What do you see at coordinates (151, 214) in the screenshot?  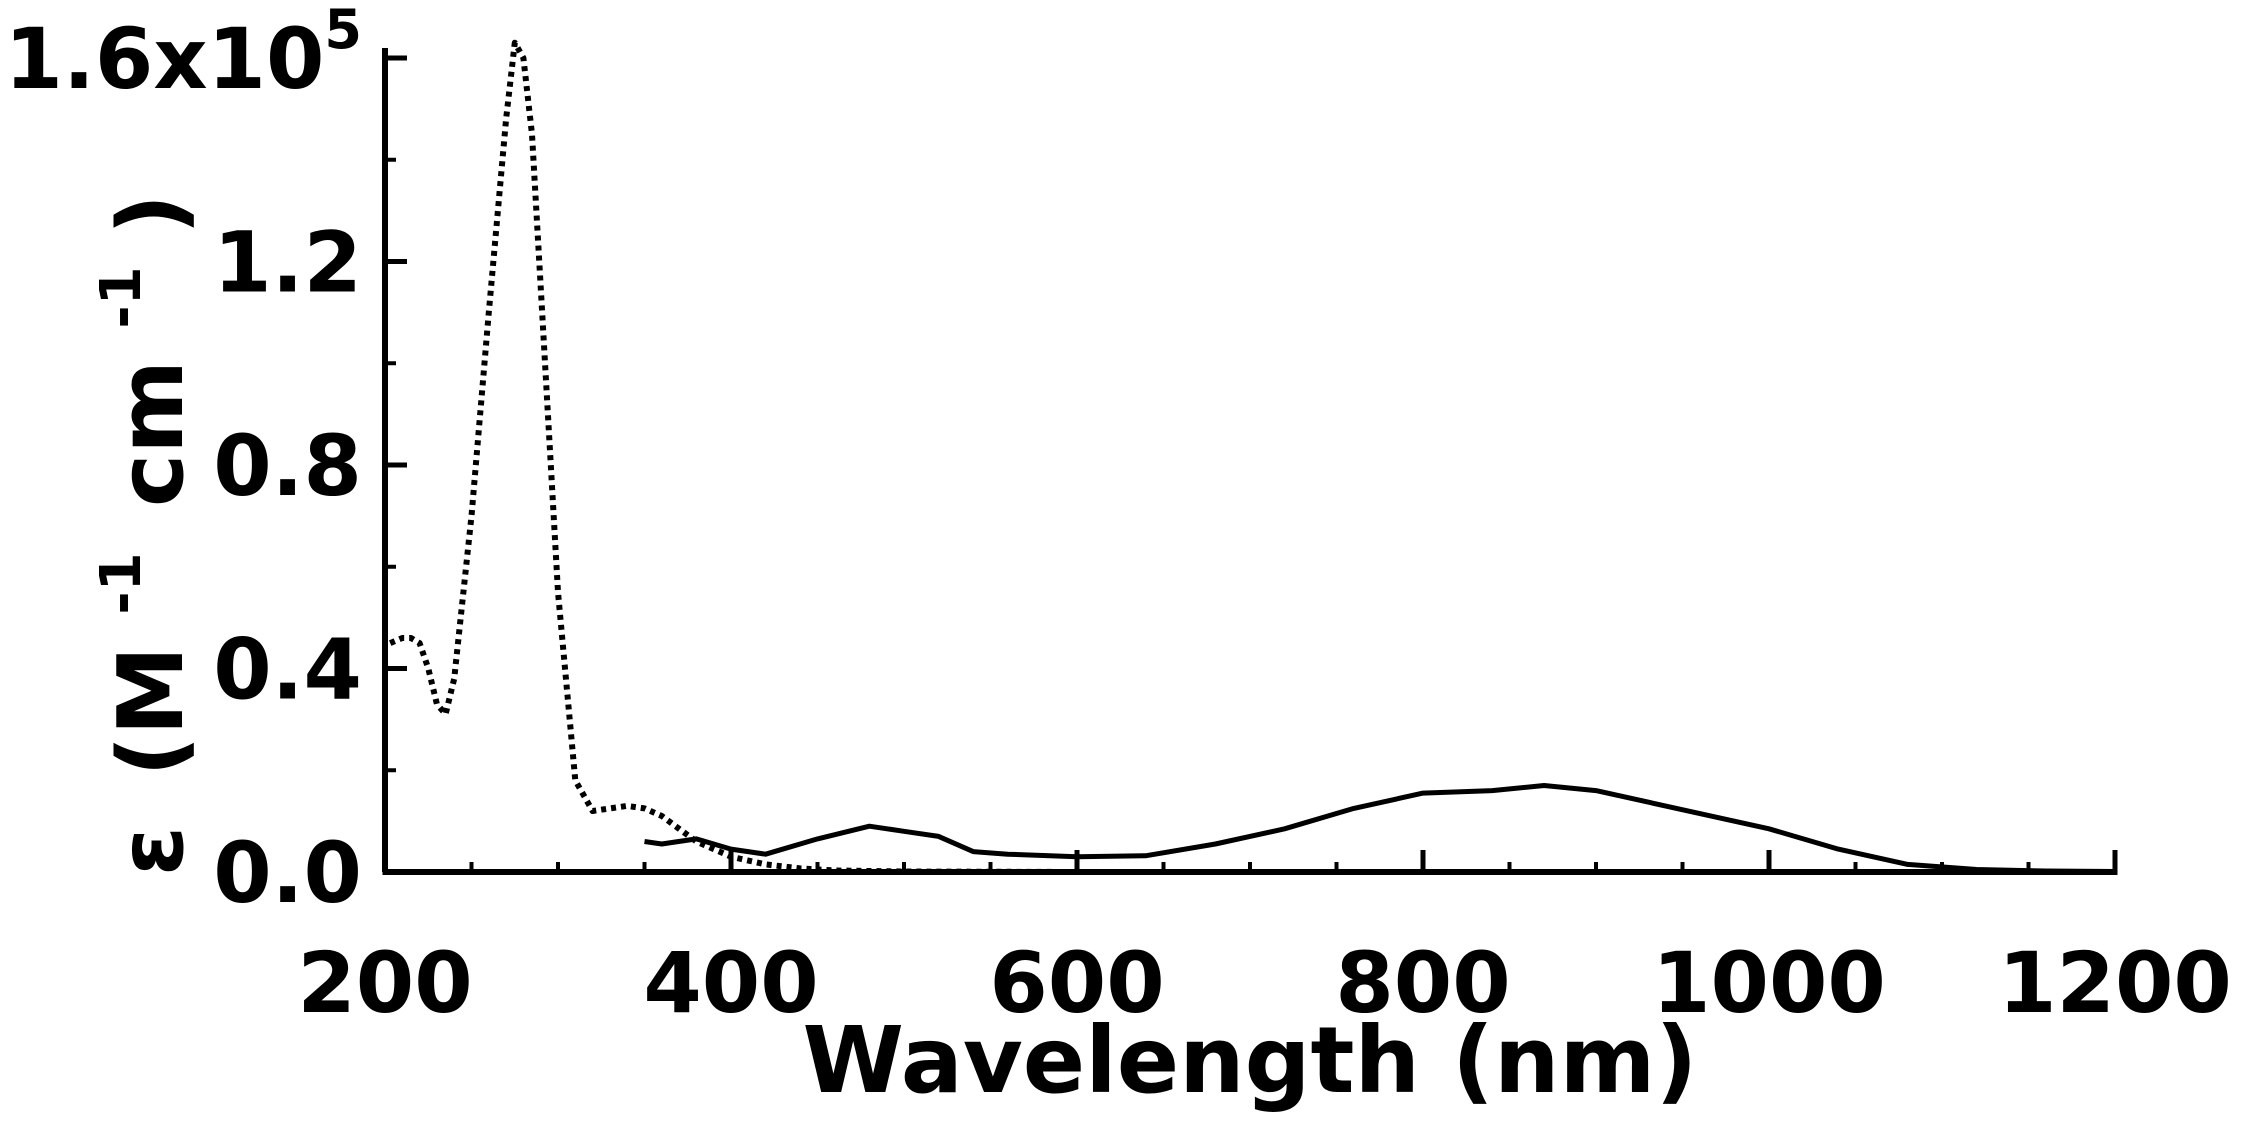 I see `y-axis-title-close: )` at bounding box center [151, 214].